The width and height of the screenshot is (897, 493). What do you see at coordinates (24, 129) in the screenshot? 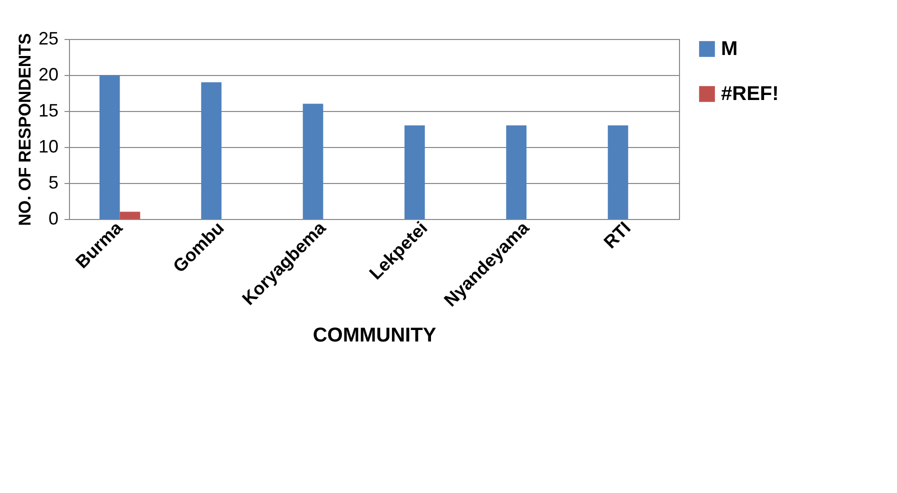
I see `y-axis-title: NO. OF RESPONDENTS` at bounding box center [24, 129].